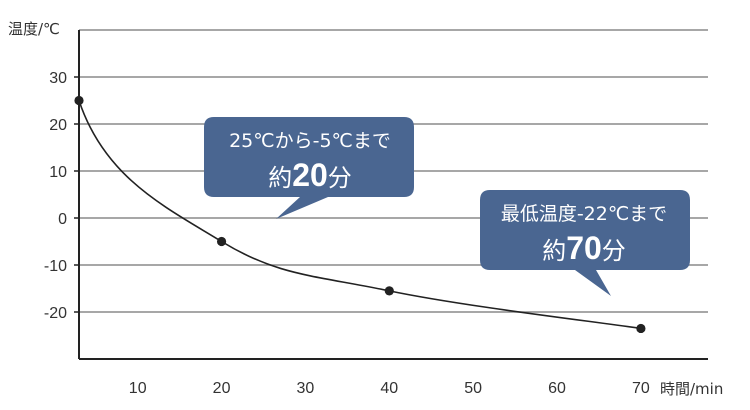 The height and width of the screenshot is (410, 750). I want to click on x-tick-labels: 10 20 30 40 50 60 70, so click(389, 388).